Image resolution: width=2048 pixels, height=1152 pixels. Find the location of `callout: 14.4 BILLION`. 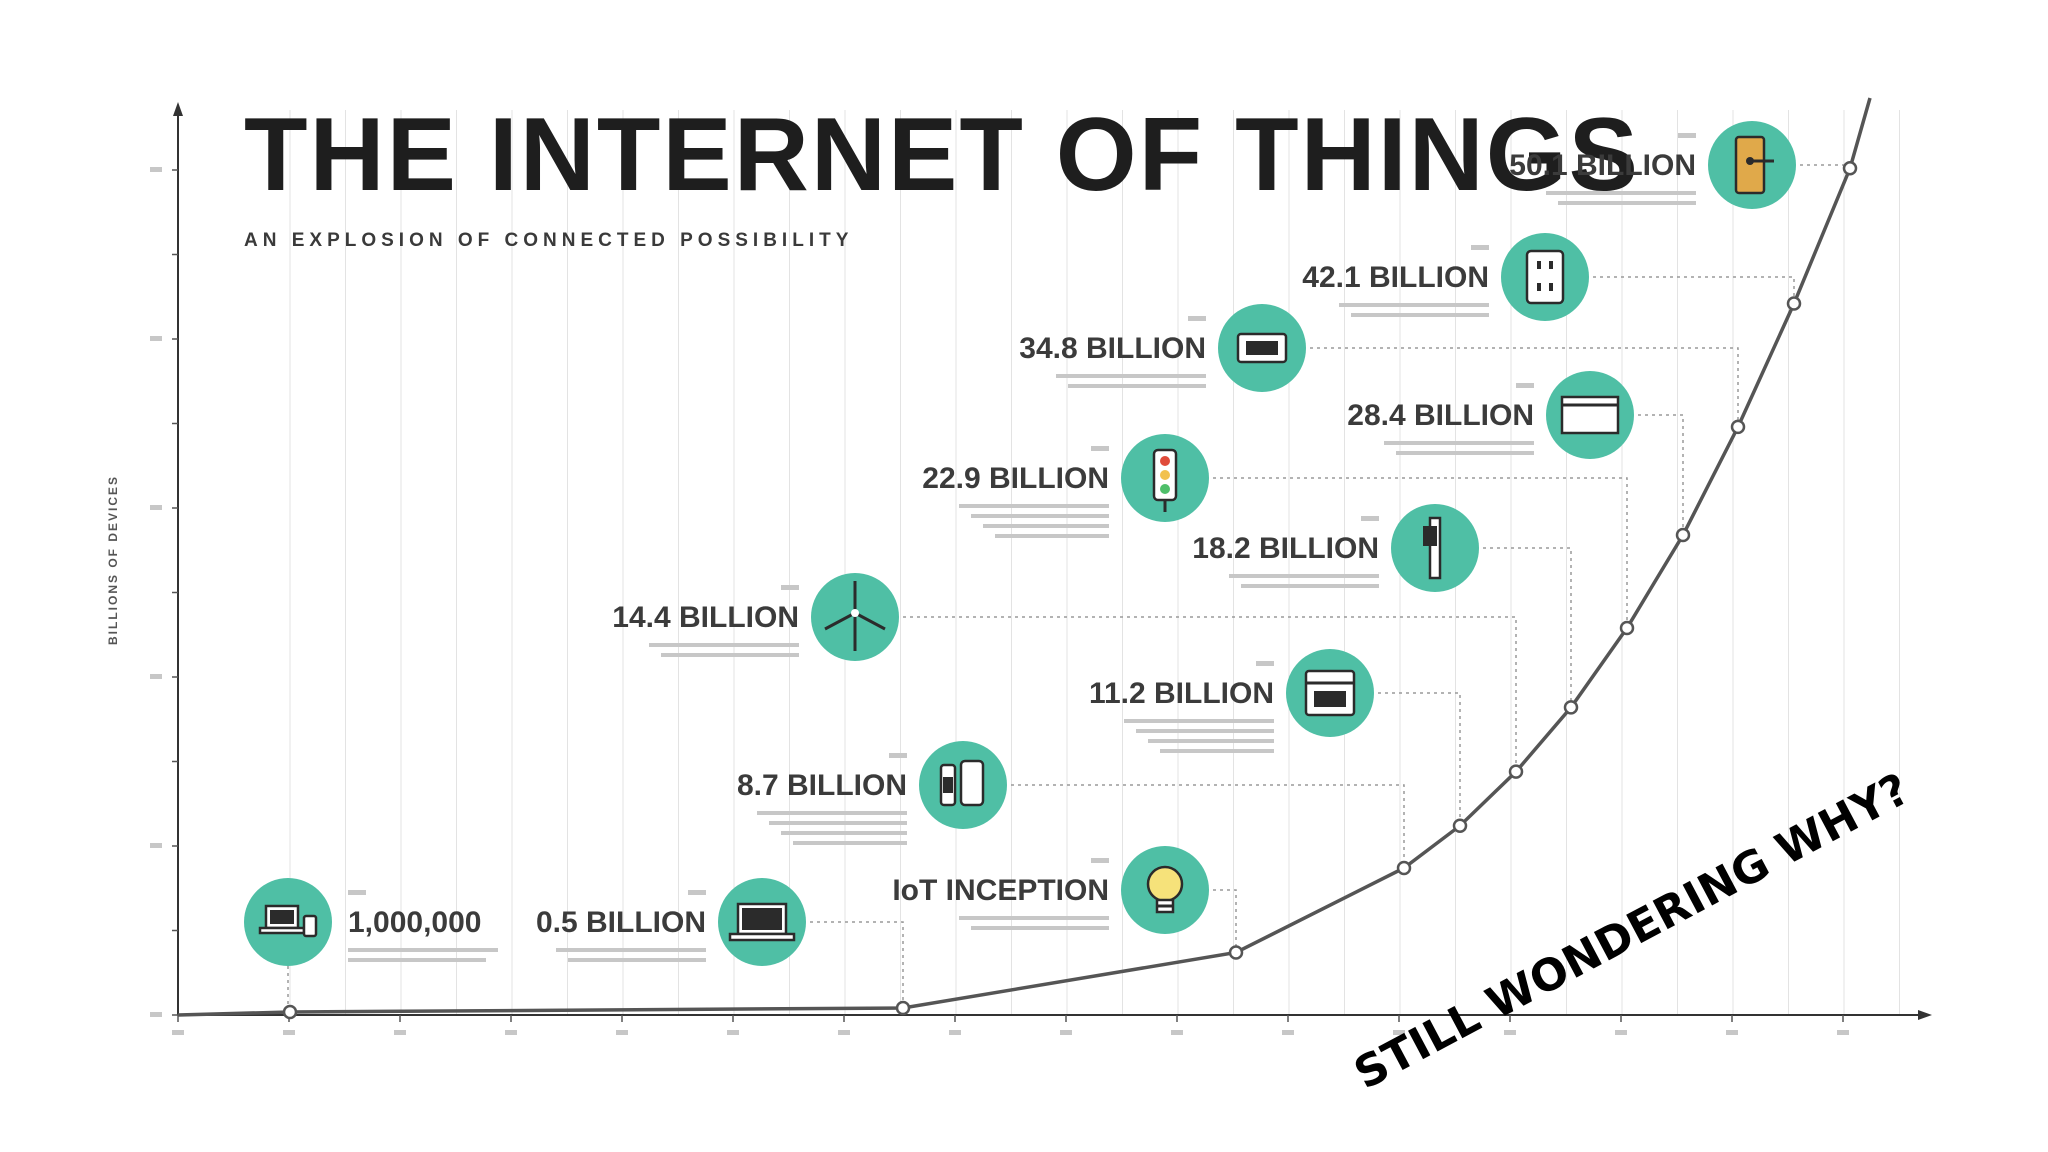

callout: 14.4 BILLION is located at coordinates (755, 617).